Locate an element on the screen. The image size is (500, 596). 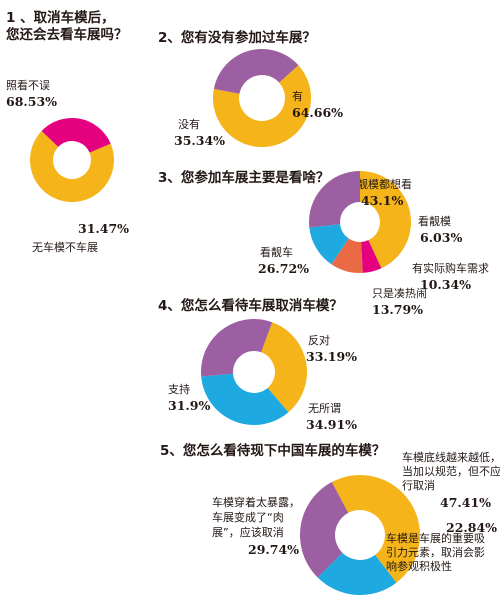
slice-label: 无所谓 is located at coordinates (324, 408).